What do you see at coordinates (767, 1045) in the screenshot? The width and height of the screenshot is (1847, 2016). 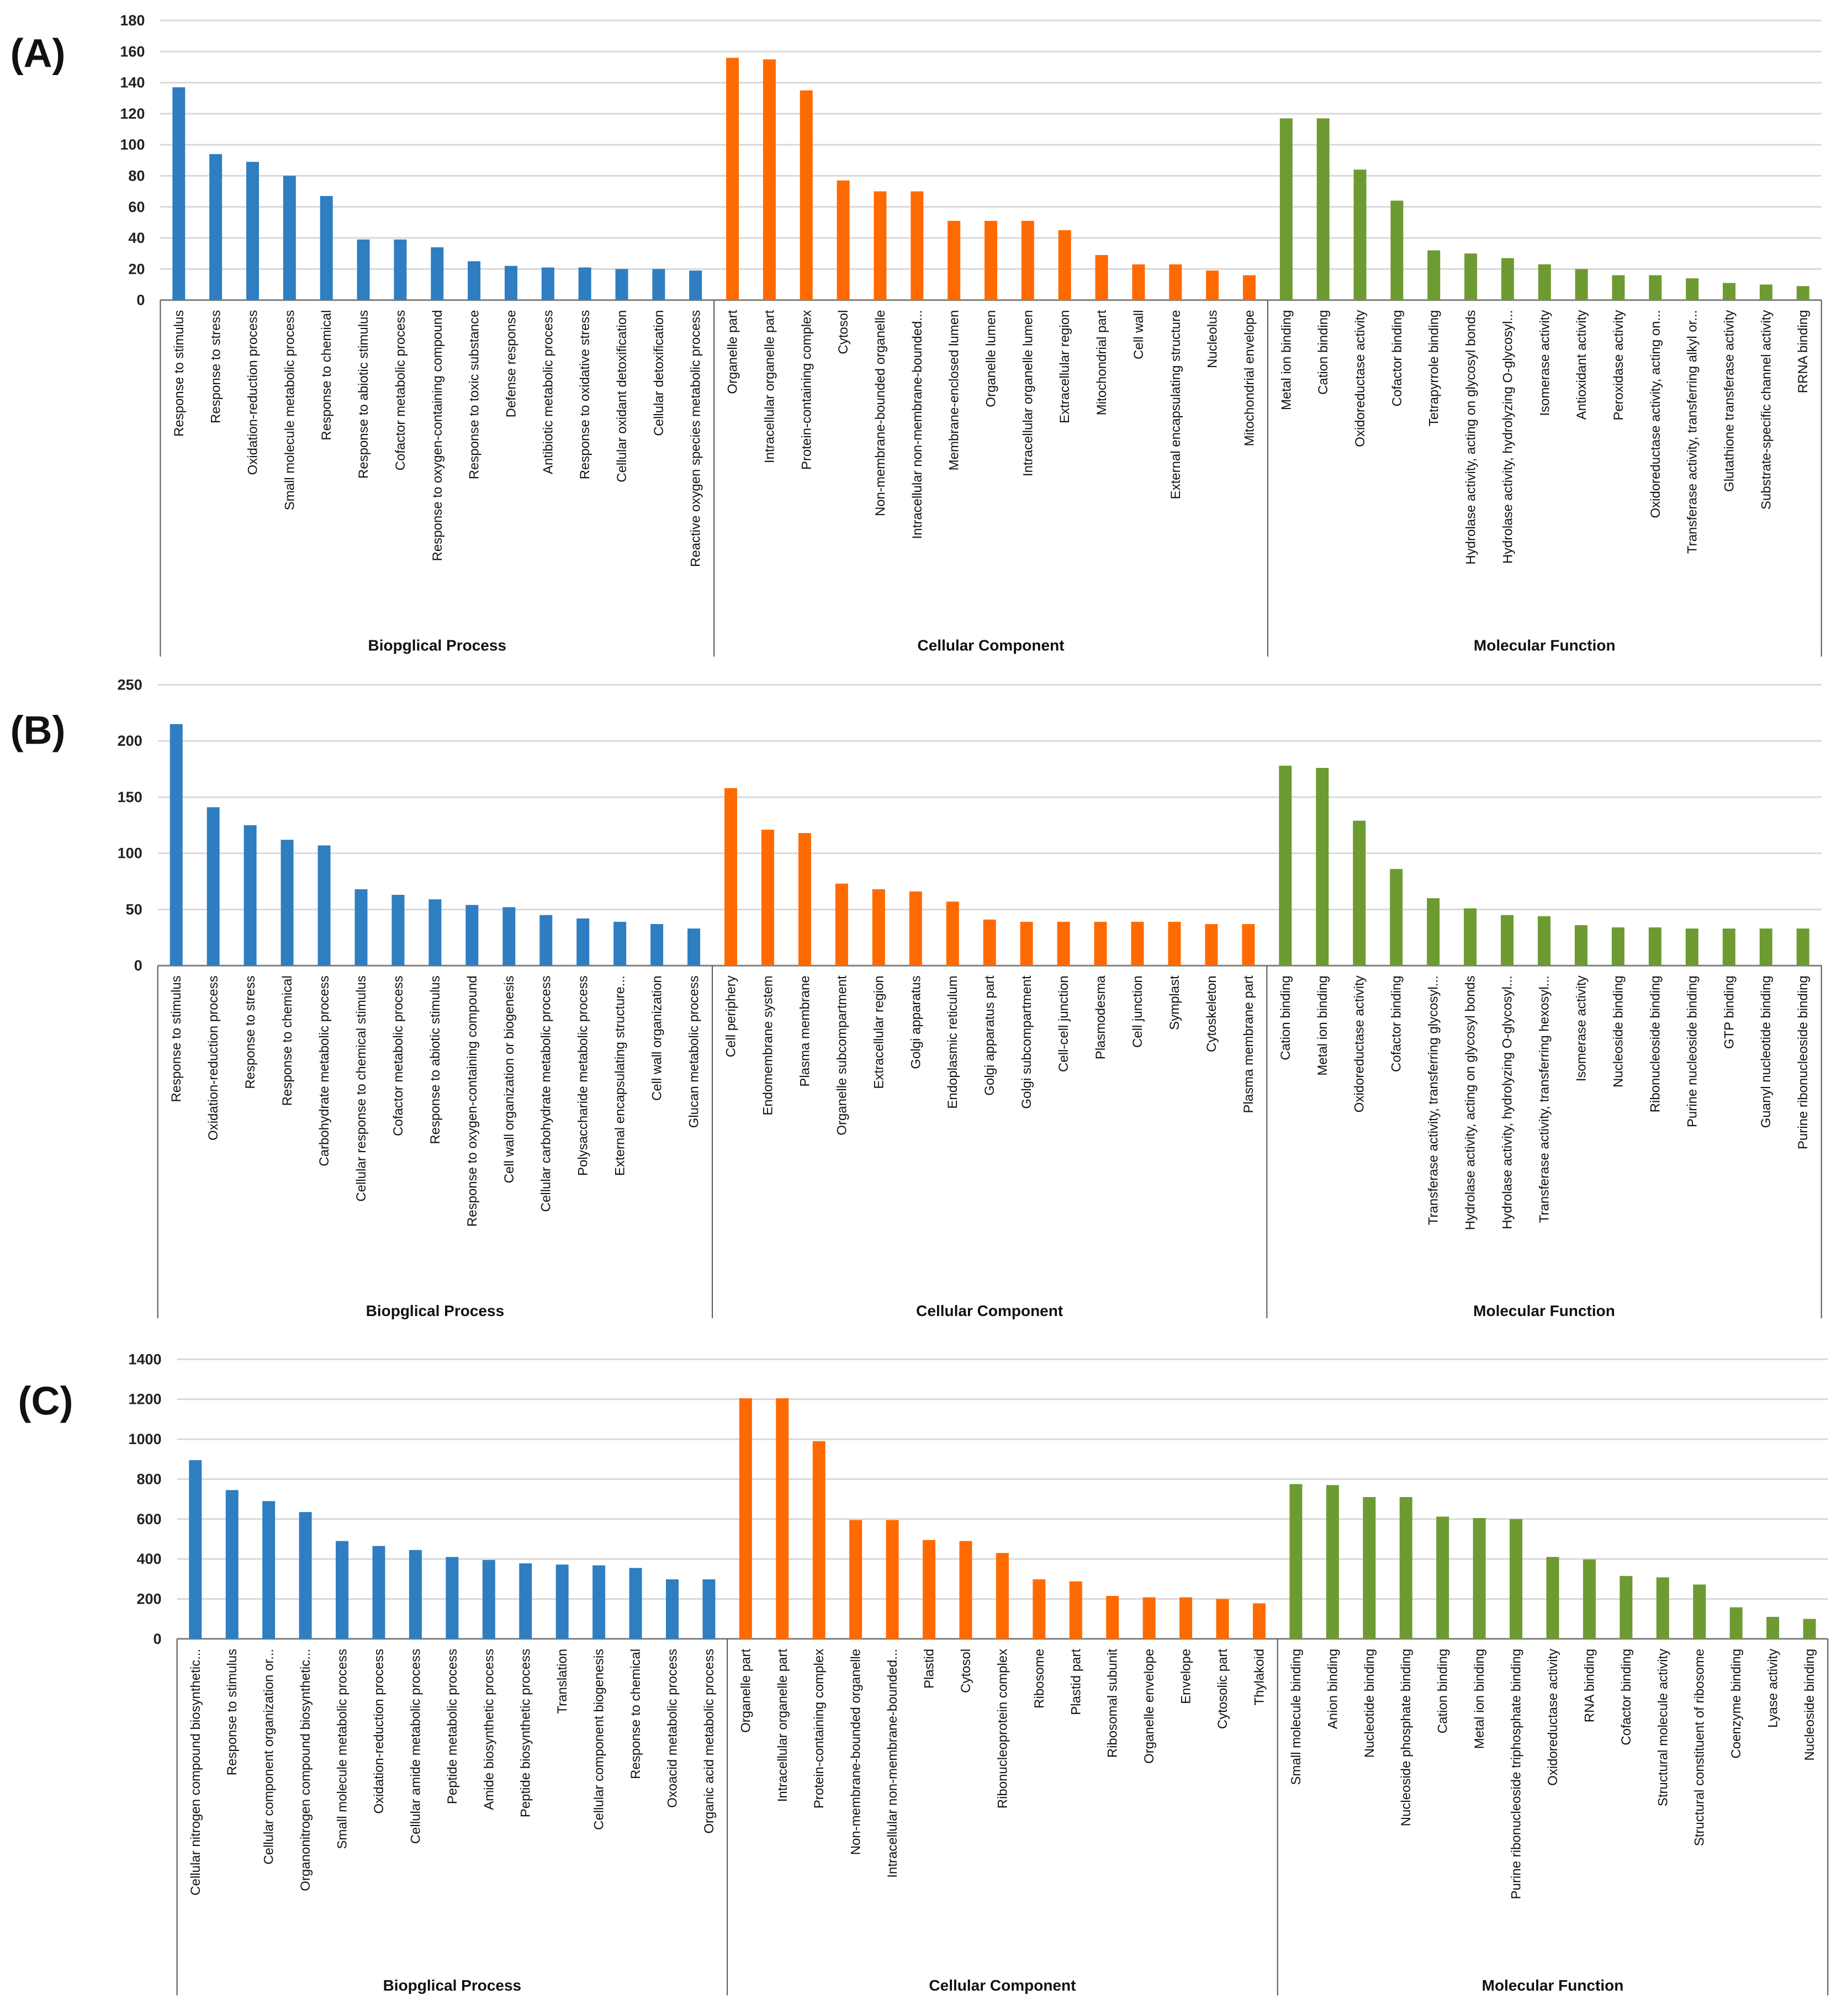 I see `category-label: Endomembrane system` at bounding box center [767, 1045].